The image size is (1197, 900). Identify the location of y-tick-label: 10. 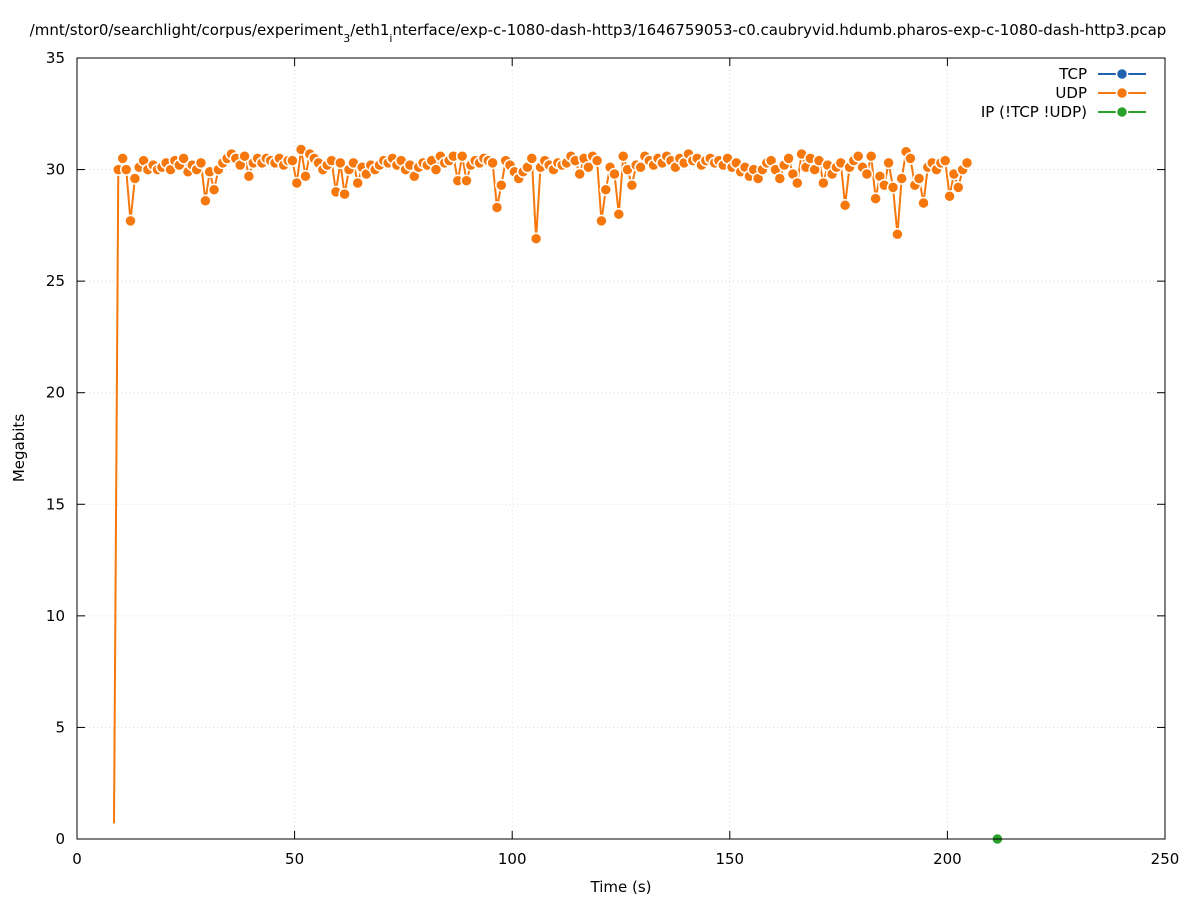
(55, 616).